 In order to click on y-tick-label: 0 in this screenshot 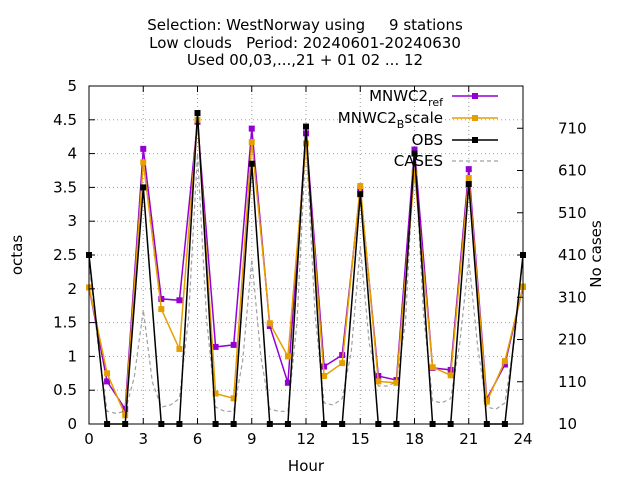, I will do `click(72, 424)`.